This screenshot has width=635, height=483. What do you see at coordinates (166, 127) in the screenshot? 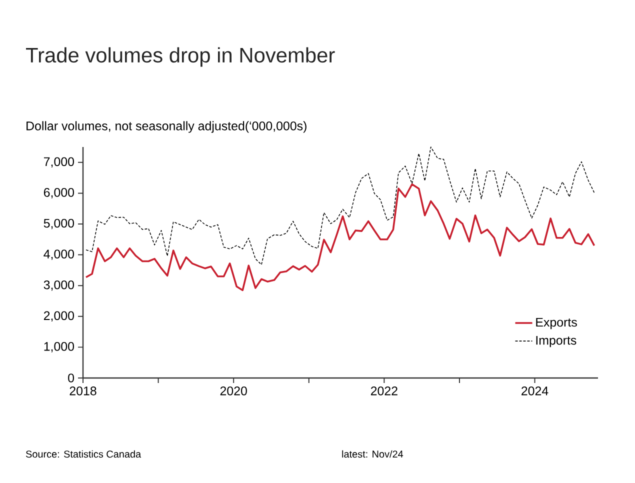
I see `y-axis-title: Dollar volumes, not seasonally adjusted(‘000,000s)` at bounding box center [166, 127].